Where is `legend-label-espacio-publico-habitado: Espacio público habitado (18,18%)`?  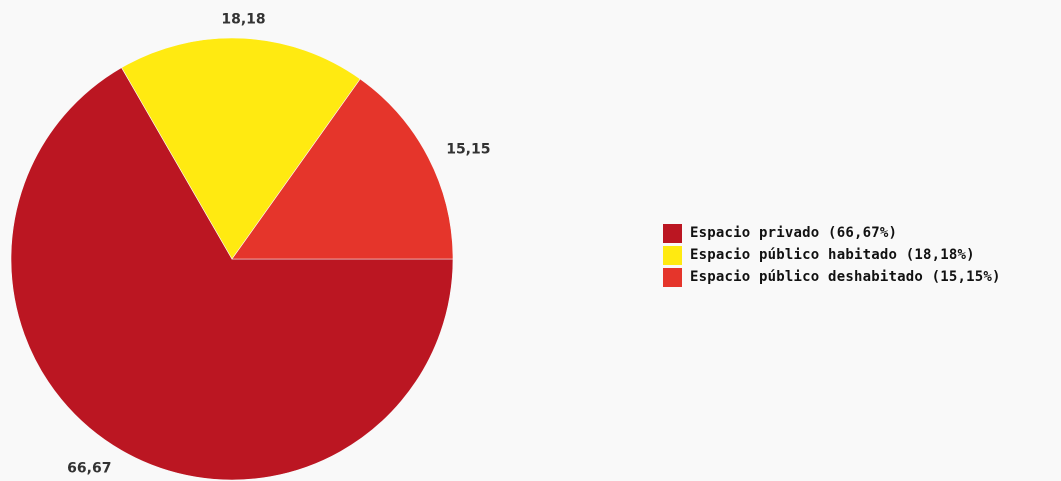 legend-label-espacio-publico-habitado: Espacio público habitado (18,18%) is located at coordinates (832, 255).